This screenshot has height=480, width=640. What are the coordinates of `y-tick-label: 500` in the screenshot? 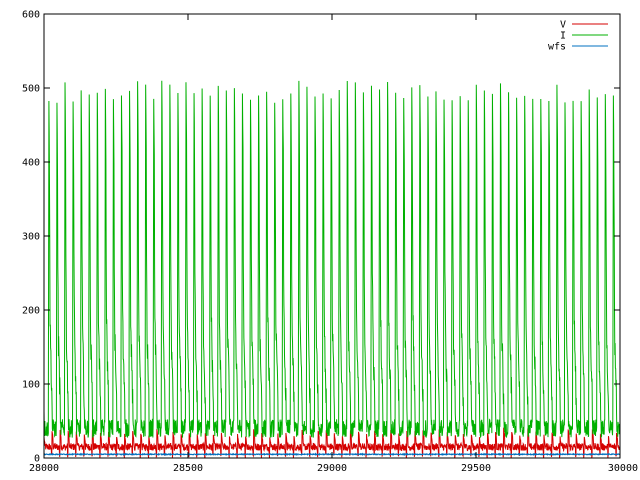 It's located at (31, 89).